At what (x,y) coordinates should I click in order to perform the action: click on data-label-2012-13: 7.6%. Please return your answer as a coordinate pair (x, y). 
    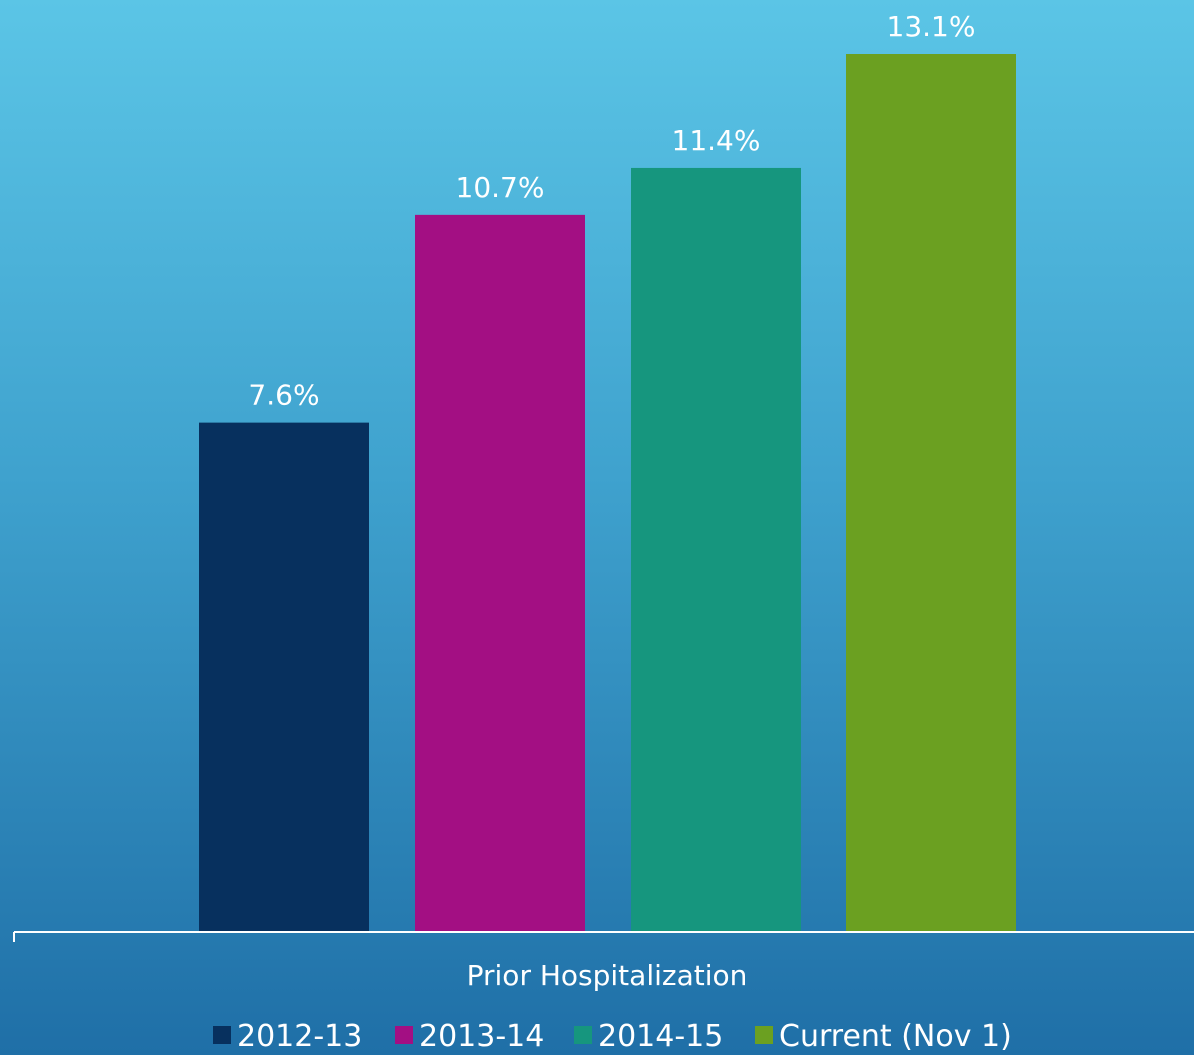
    Looking at the image, I should click on (283, 395).